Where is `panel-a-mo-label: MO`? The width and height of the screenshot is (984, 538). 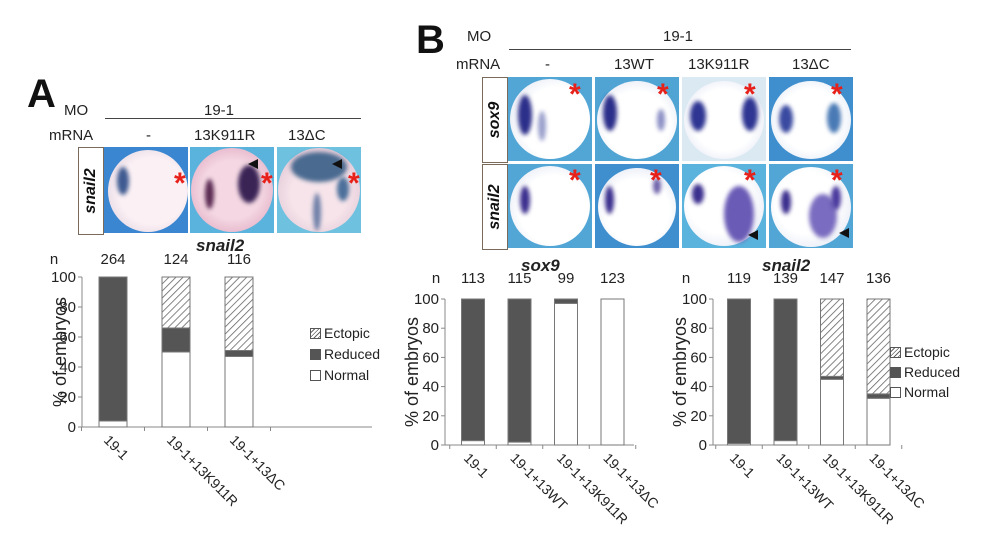 panel-a-mo-label: MO is located at coordinates (76, 110).